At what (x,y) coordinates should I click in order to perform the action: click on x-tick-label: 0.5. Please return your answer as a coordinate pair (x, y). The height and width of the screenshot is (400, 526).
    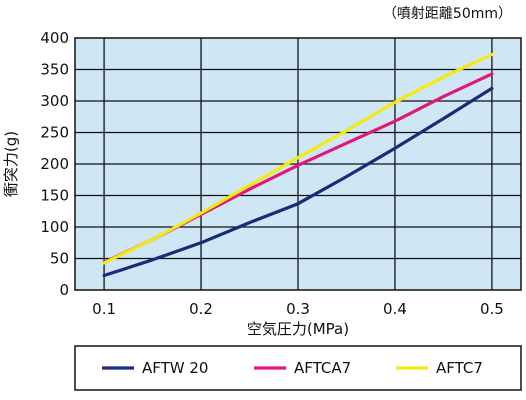
    Looking at the image, I should click on (492, 309).